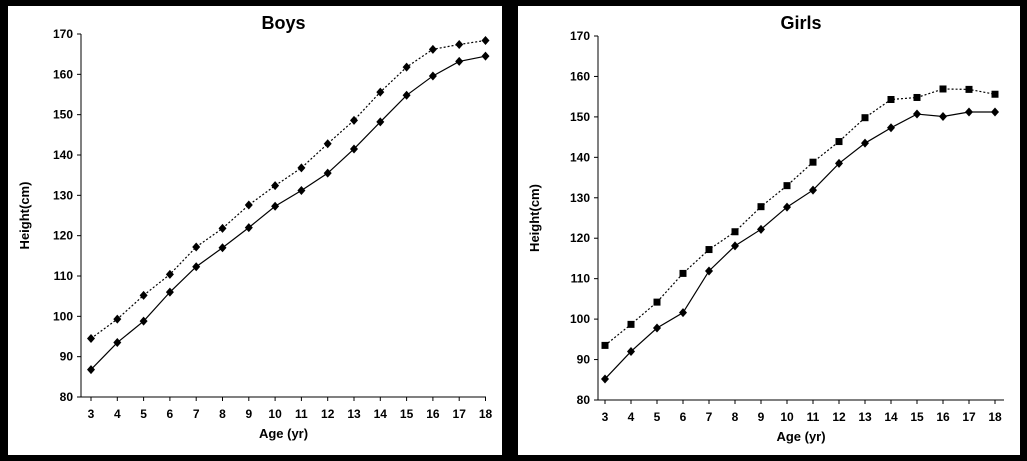  Describe the element at coordinates (584, 400) in the screenshot. I see `girls-y-tick-label: 80` at that location.